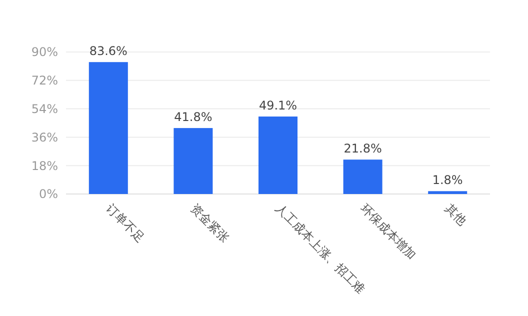 This screenshot has width=528, height=316. What do you see at coordinates (447, 180) in the screenshot?
I see `data-label: 1.8%` at bounding box center [447, 180].